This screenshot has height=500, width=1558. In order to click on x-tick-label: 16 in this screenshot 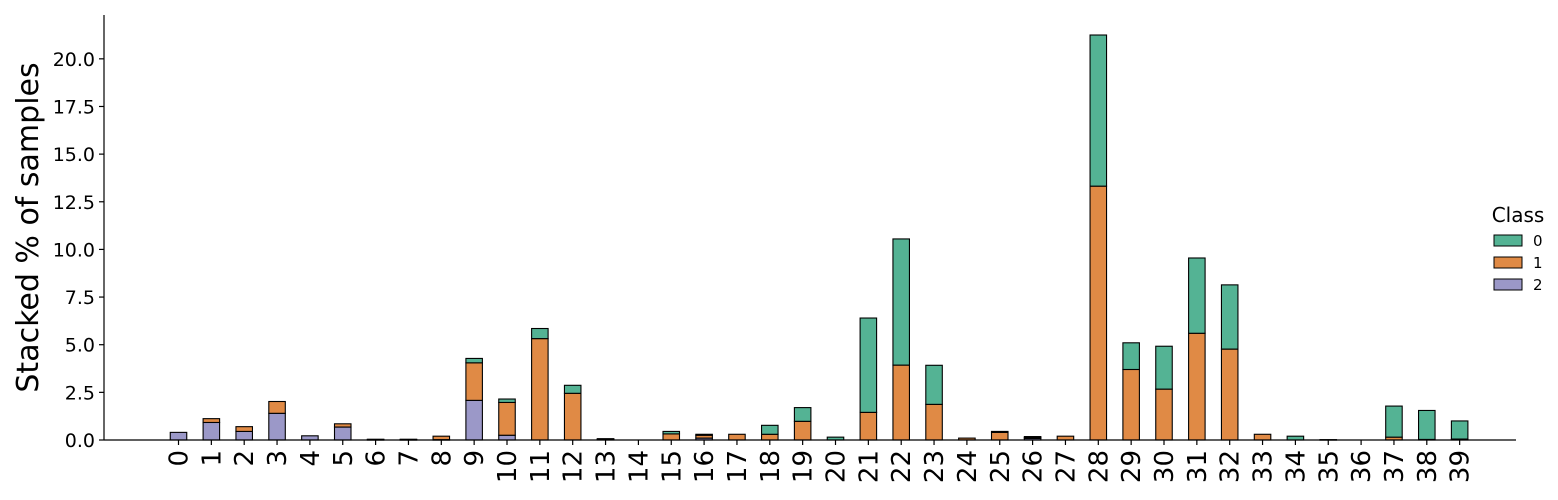, I will do `click(705, 466)`.